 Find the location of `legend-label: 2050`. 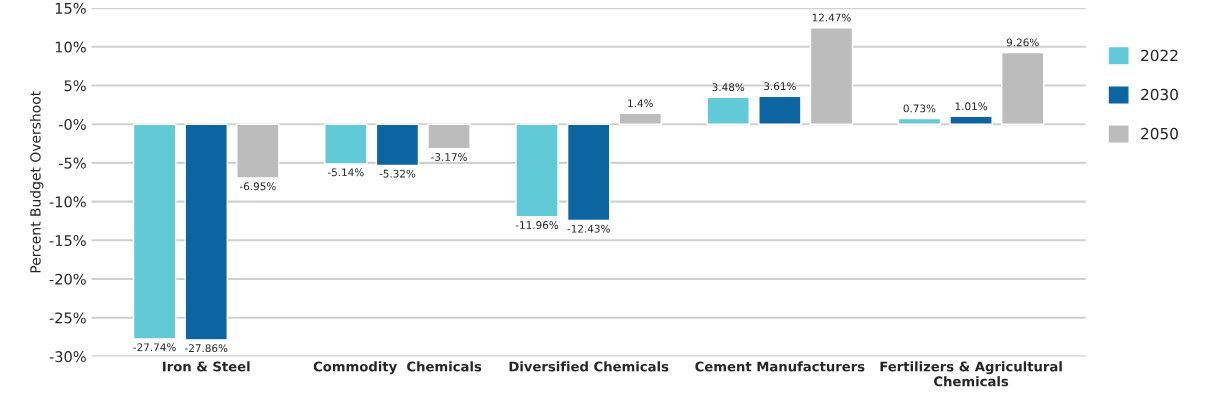

legend-label: 2050 is located at coordinates (1159, 133).